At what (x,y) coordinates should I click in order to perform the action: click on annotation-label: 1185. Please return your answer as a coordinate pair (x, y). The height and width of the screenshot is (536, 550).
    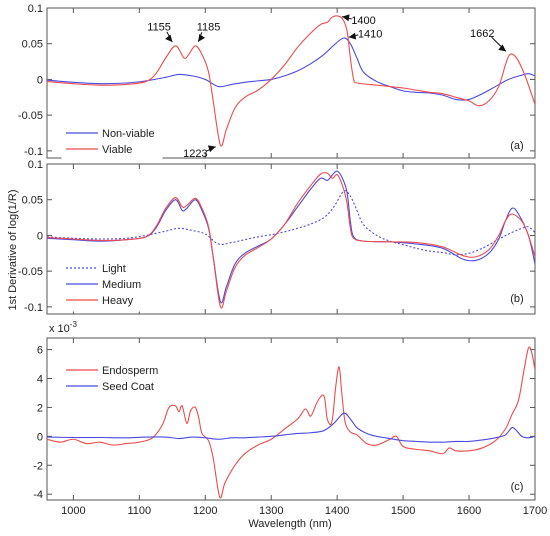
    Looking at the image, I should click on (209, 28).